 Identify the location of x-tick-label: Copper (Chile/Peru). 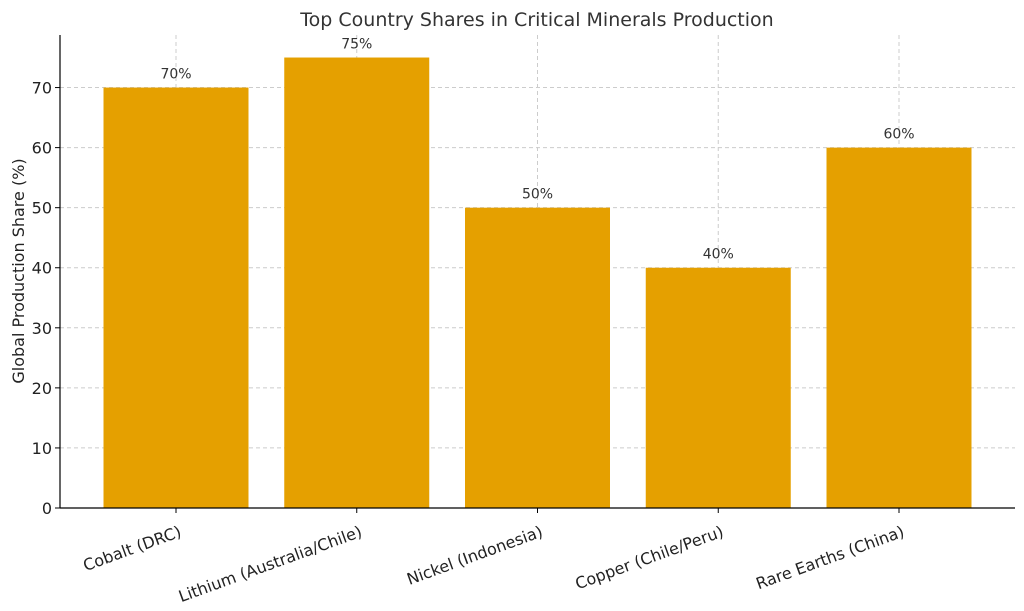
(649, 557).